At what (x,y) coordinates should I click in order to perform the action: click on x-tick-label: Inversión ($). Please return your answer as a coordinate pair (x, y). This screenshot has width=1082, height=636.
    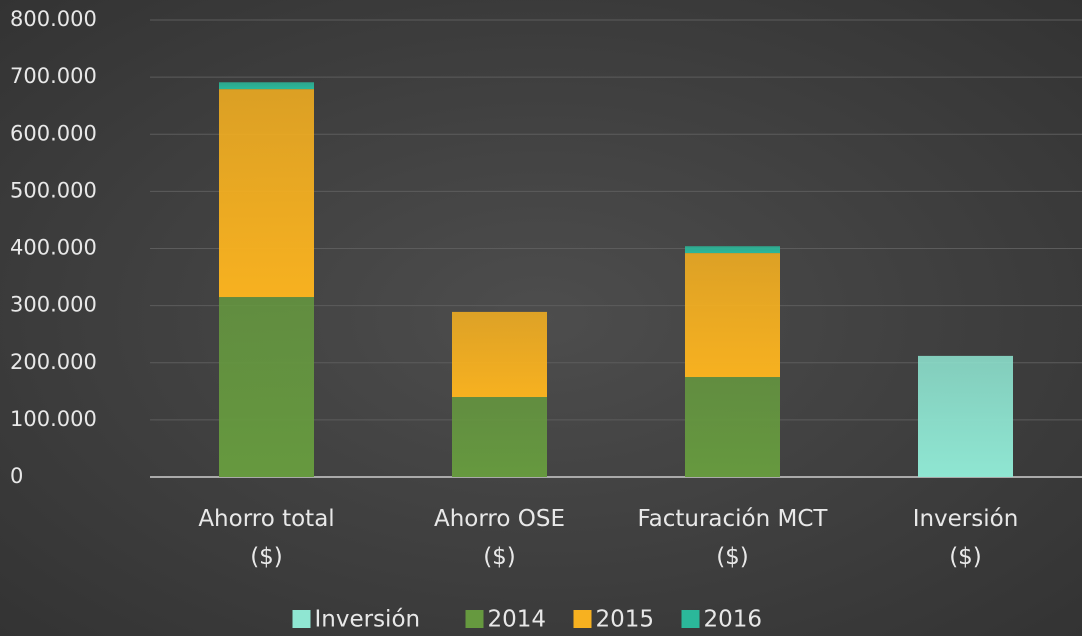
    Looking at the image, I should click on (965, 538).